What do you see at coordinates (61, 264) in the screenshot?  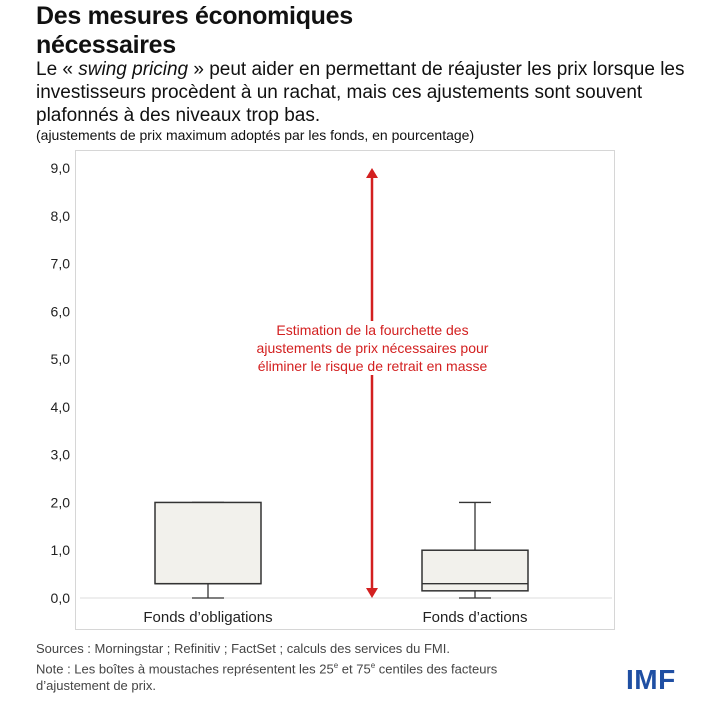 I see `y-tick-label: 7,0` at bounding box center [61, 264].